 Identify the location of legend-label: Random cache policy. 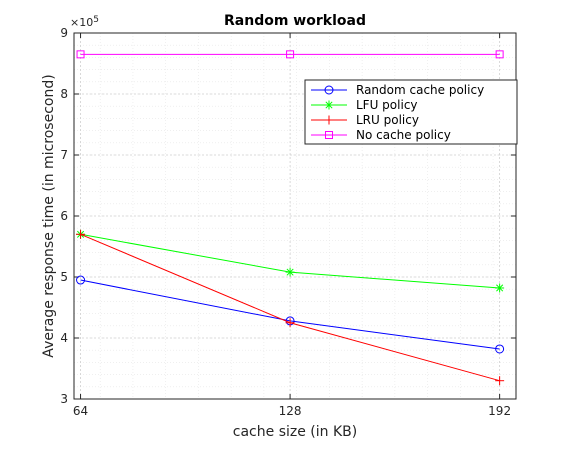
(420, 90).